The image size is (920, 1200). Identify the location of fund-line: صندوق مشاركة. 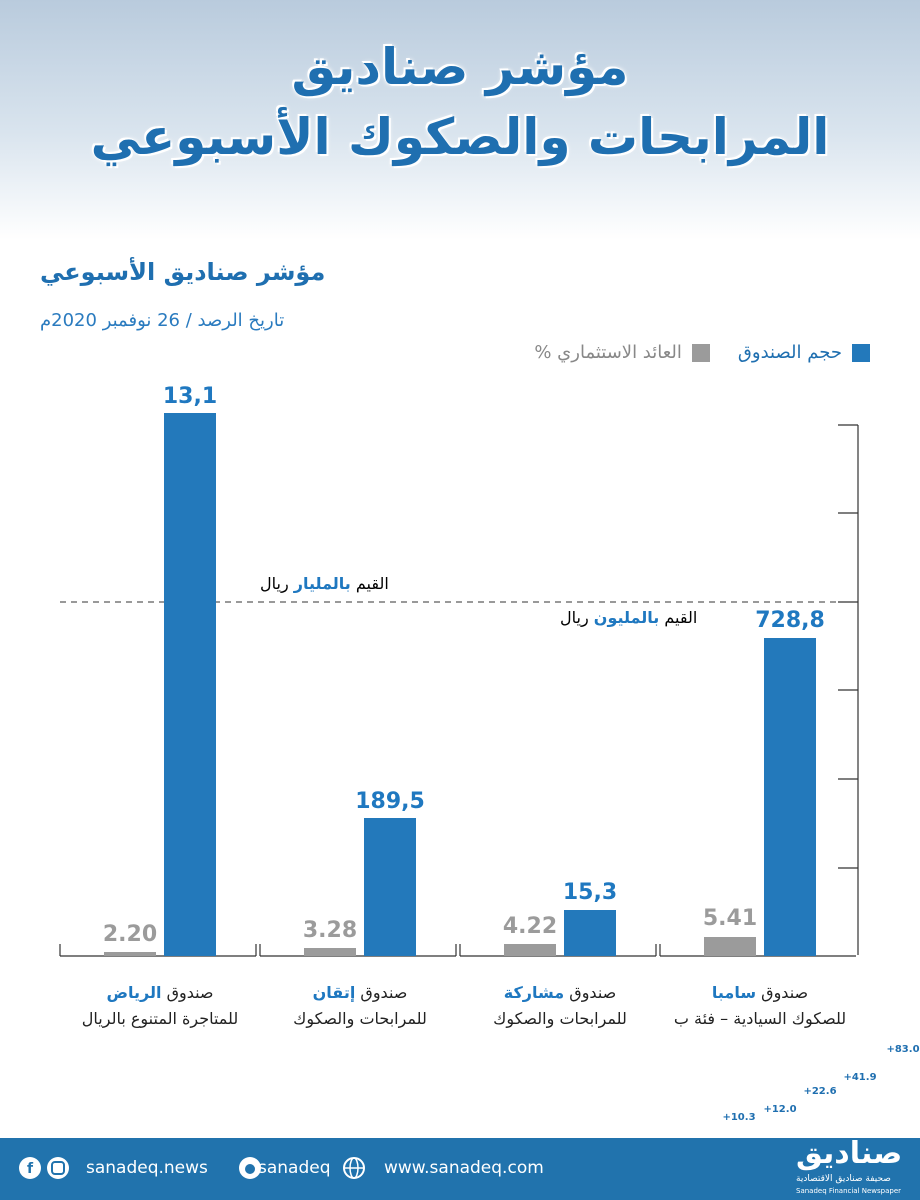
(560, 993).